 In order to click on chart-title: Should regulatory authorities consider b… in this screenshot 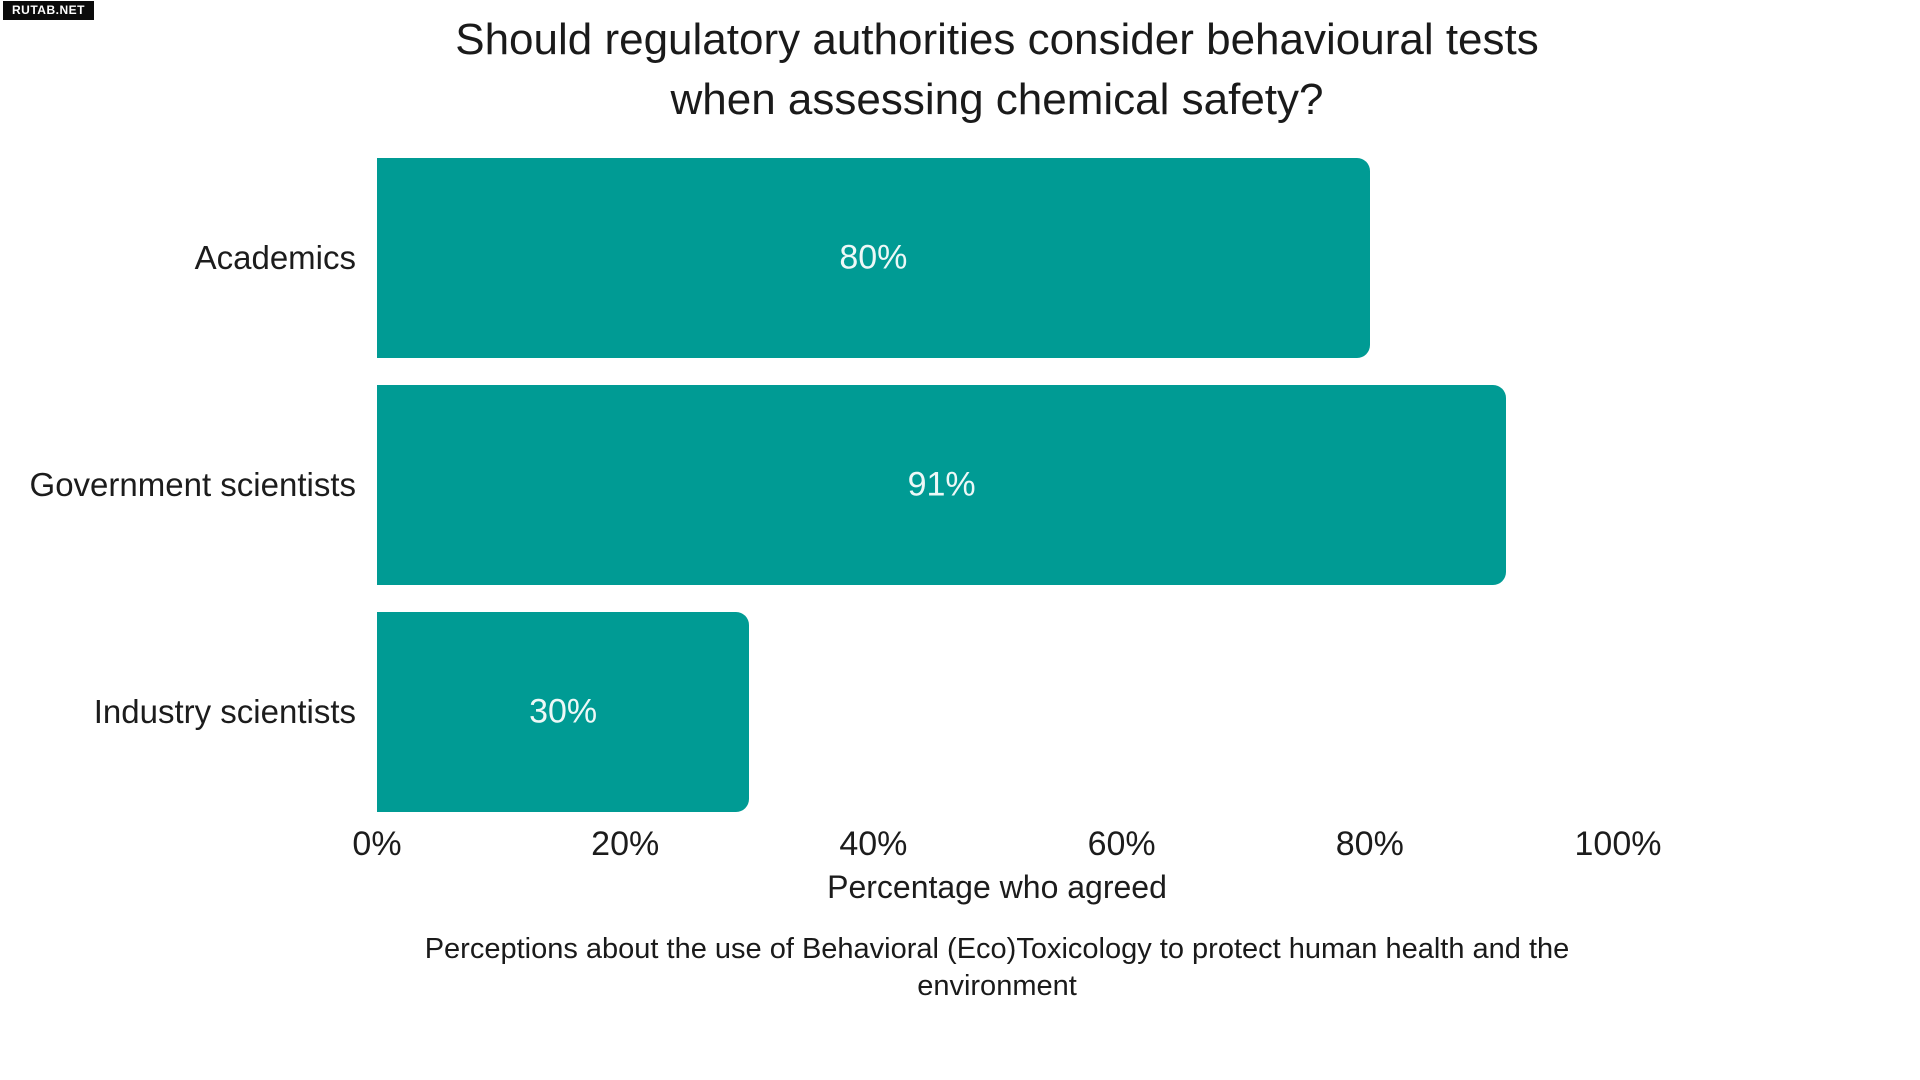, I will do `click(997, 70)`.